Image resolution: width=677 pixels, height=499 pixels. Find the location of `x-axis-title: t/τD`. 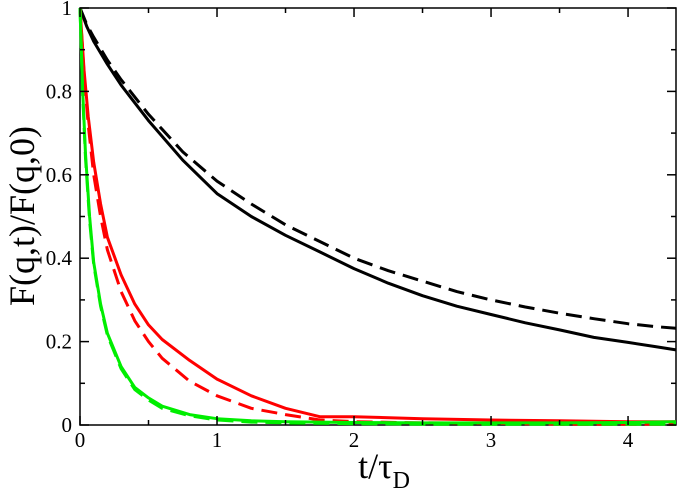

x-axis-title: t/τD is located at coordinates (384, 470).